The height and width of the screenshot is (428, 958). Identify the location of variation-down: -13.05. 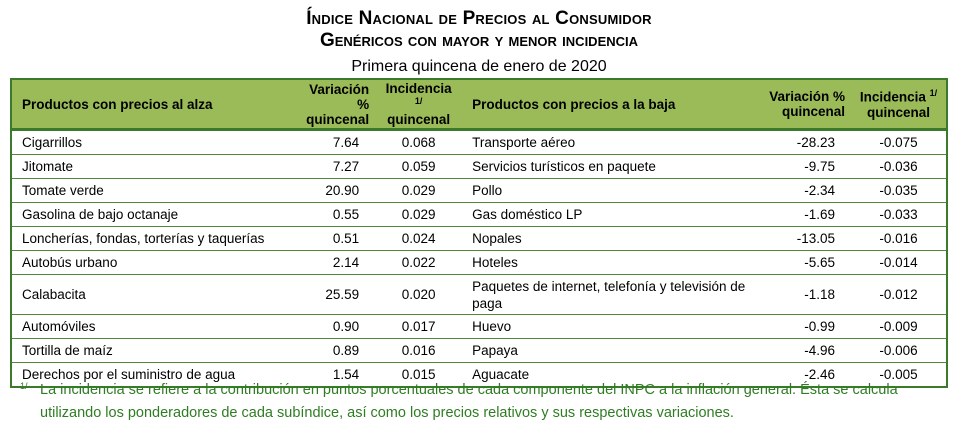
(806, 238).